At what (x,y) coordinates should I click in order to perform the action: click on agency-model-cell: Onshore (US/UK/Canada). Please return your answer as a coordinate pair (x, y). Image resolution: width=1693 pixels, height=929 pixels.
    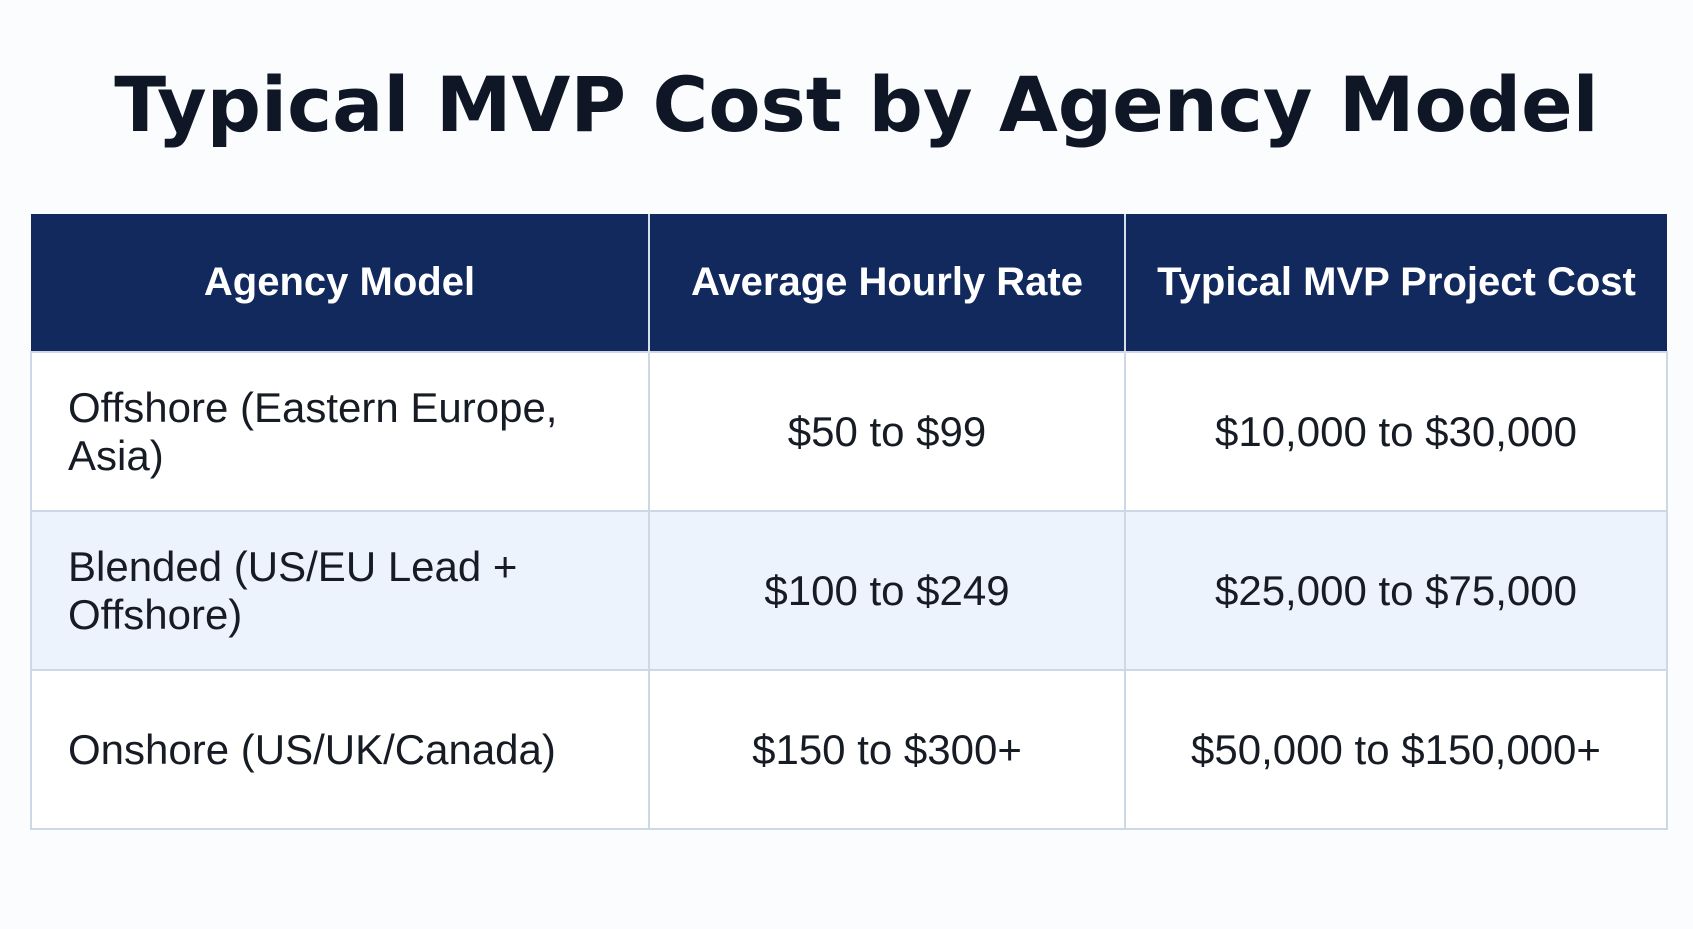
    Looking at the image, I should click on (340, 749).